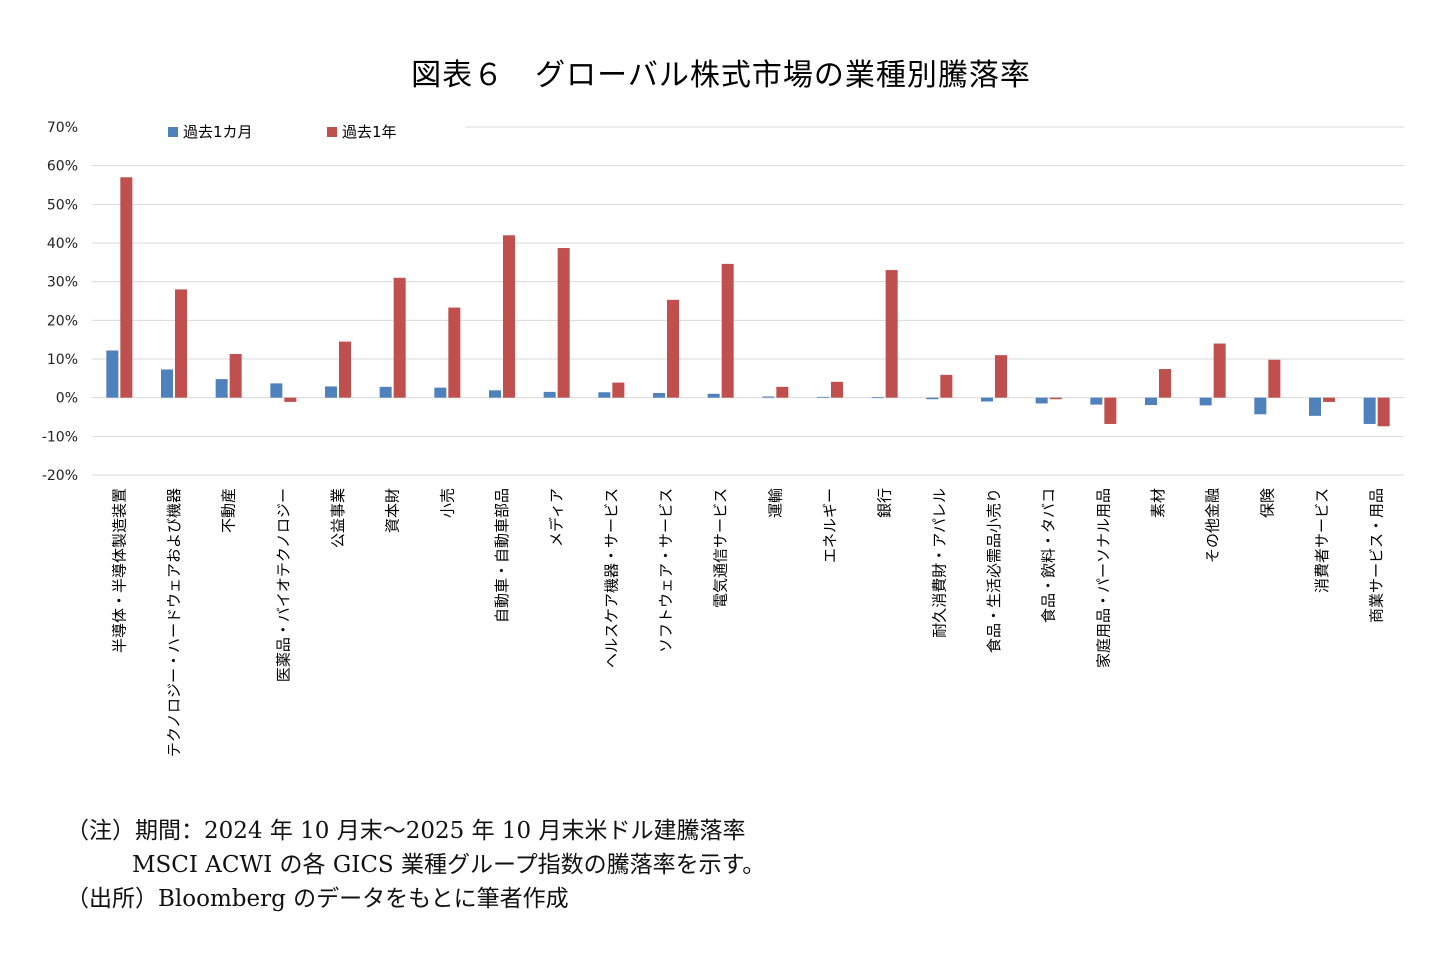  What do you see at coordinates (60, 437) in the screenshot?
I see `y-tick-label: -10%` at bounding box center [60, 437].